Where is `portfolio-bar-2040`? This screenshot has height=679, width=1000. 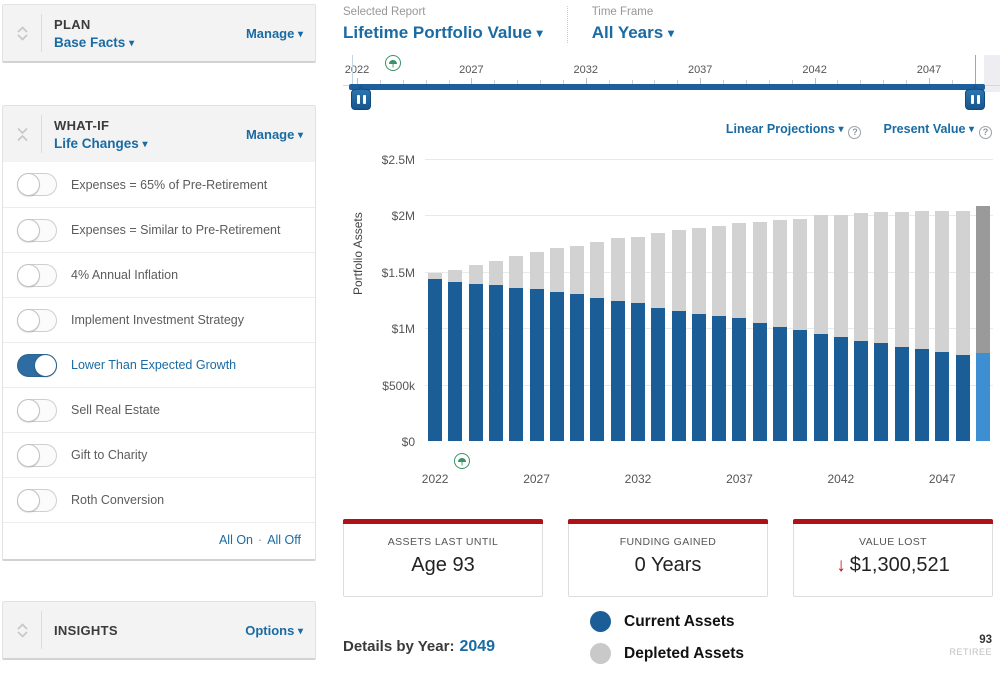 portfolio-bar-2040 is located at coordinates (800, 300).